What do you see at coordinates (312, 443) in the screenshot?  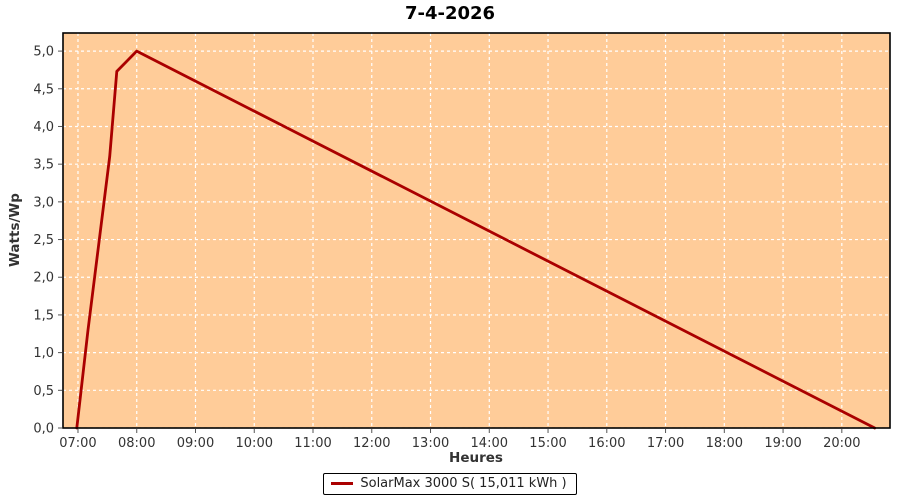 I see `x-tick-label: 11:00` at bounding box center [312, 443].